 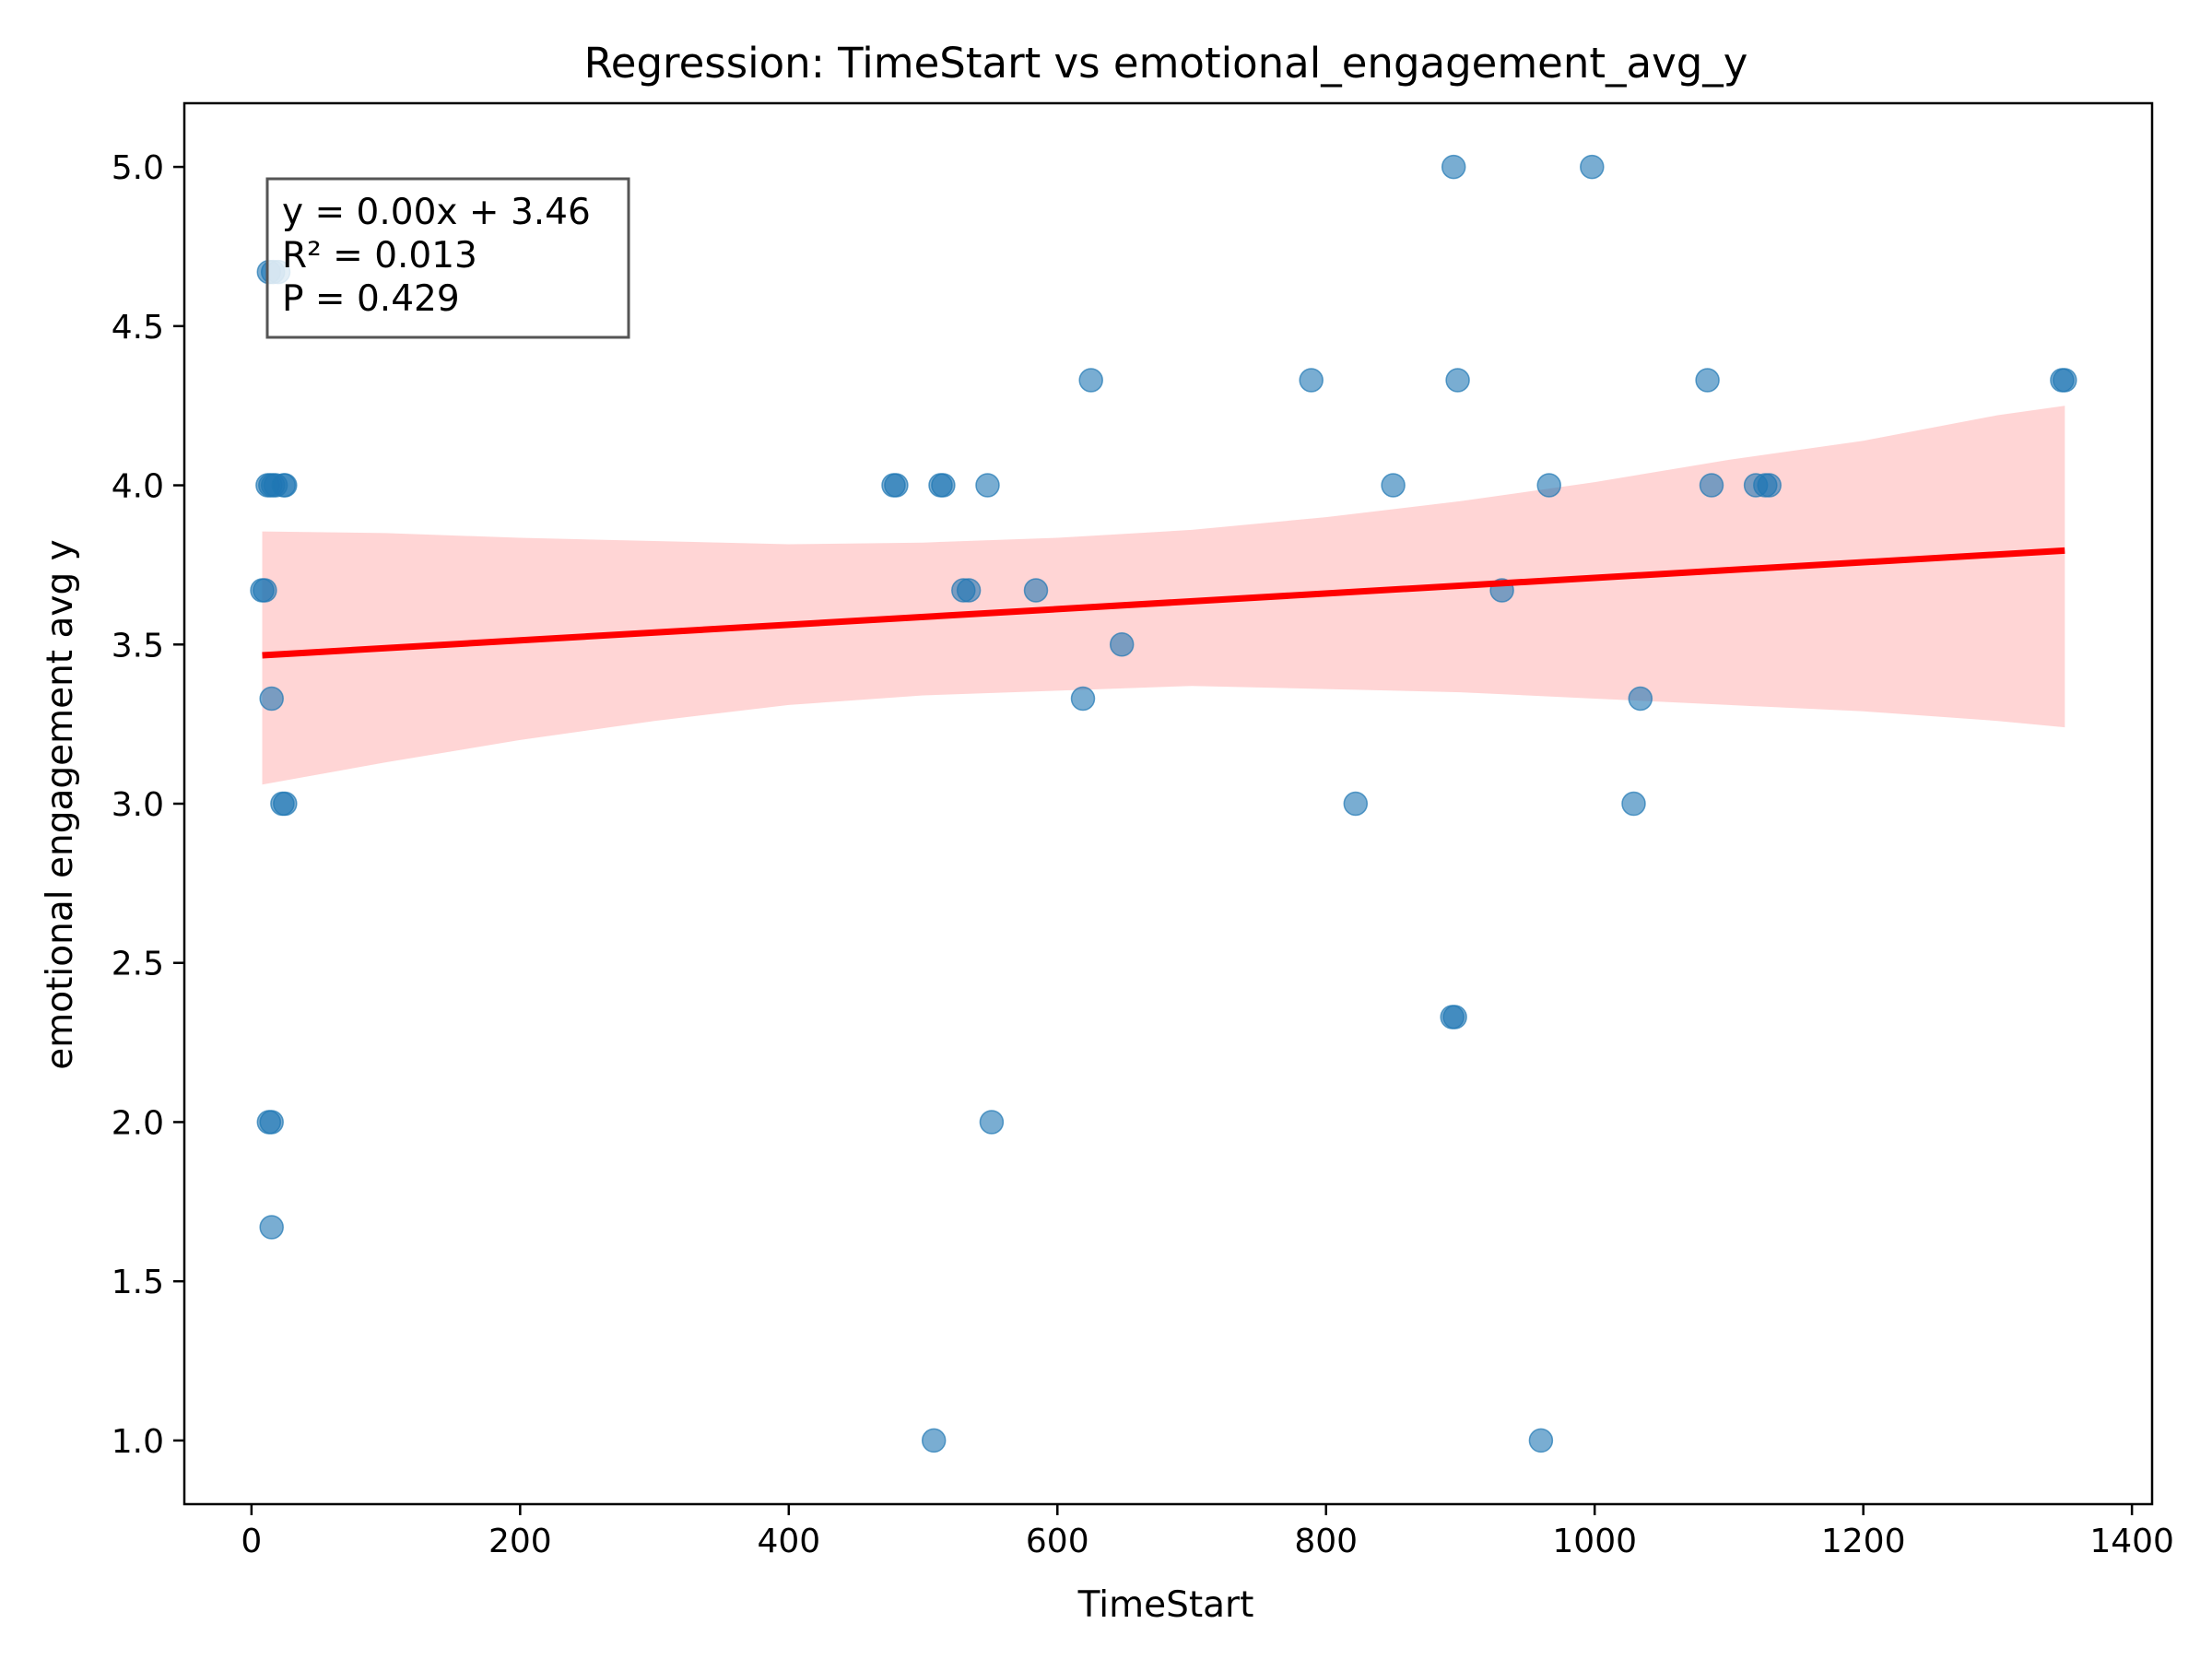 I want to click on x-tick-label: 800, so click(x=1326, y=1541).